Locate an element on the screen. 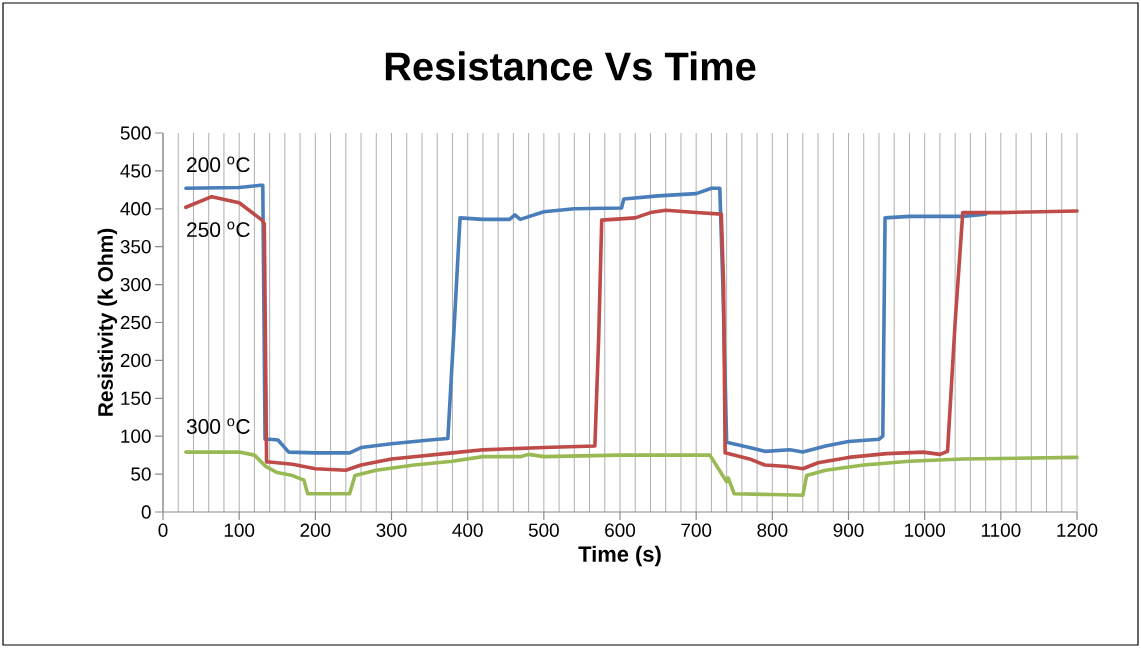 The width and height of the screenshot is (1141, 648). y-tick-label: 0 is located at coordinates (146, 512).